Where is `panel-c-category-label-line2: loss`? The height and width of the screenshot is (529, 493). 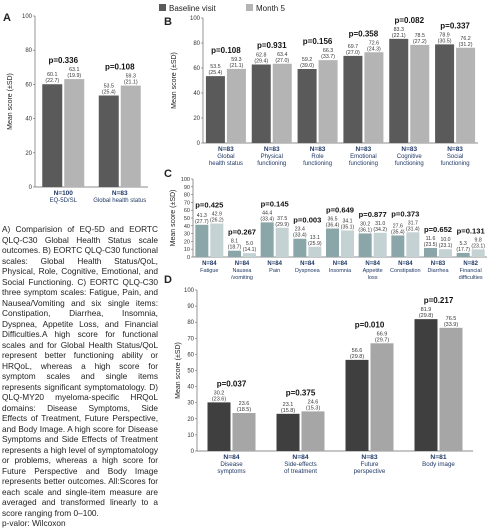 panel-c-category-label-line2: loss is located at coordinates (373, 278).